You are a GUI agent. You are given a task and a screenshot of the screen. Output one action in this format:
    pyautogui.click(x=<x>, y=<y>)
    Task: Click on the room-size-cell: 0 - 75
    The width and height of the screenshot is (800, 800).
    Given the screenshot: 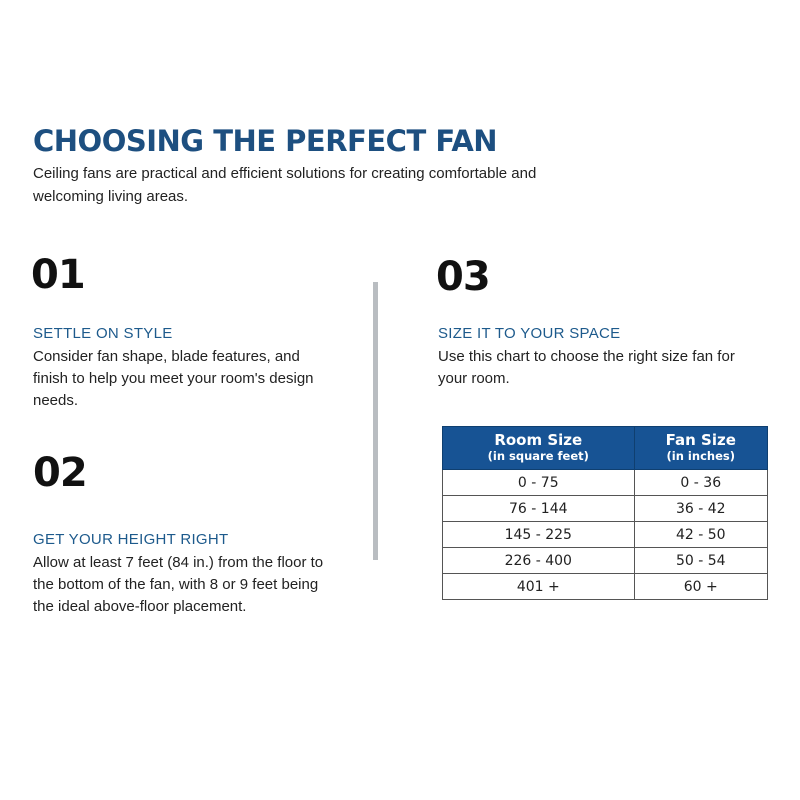 What is the action you would take?
    pyautogui.click(x=538, y=482)
    